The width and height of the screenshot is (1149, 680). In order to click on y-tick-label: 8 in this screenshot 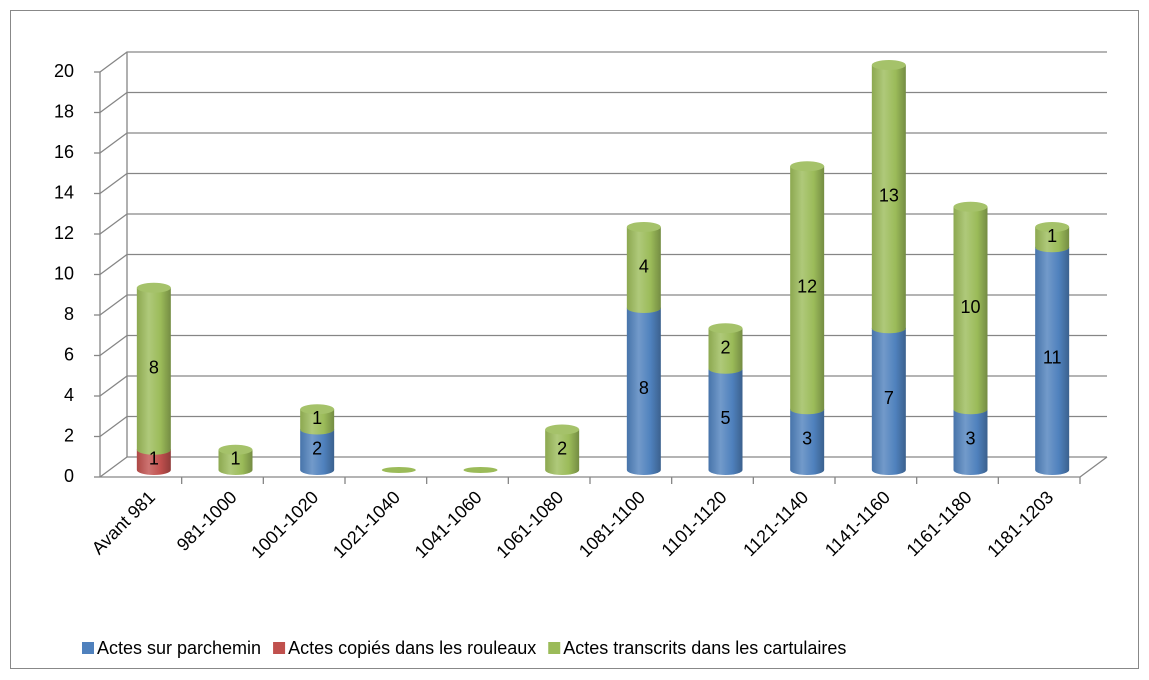, I will do `click(69, 314)`.